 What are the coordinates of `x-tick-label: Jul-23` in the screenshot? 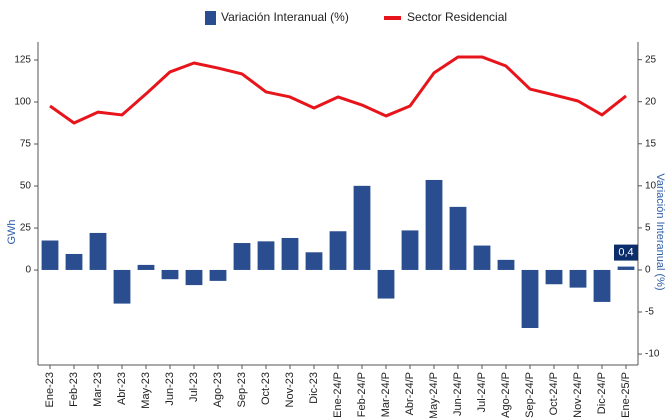 It's located at (194, 387).